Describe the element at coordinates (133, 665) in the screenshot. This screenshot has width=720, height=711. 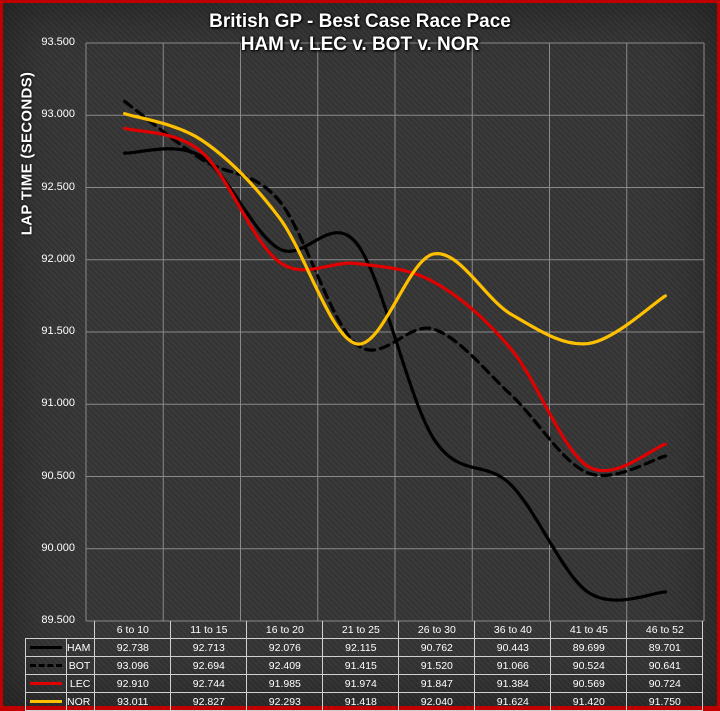
I see `data-label: 93.096` at that location.